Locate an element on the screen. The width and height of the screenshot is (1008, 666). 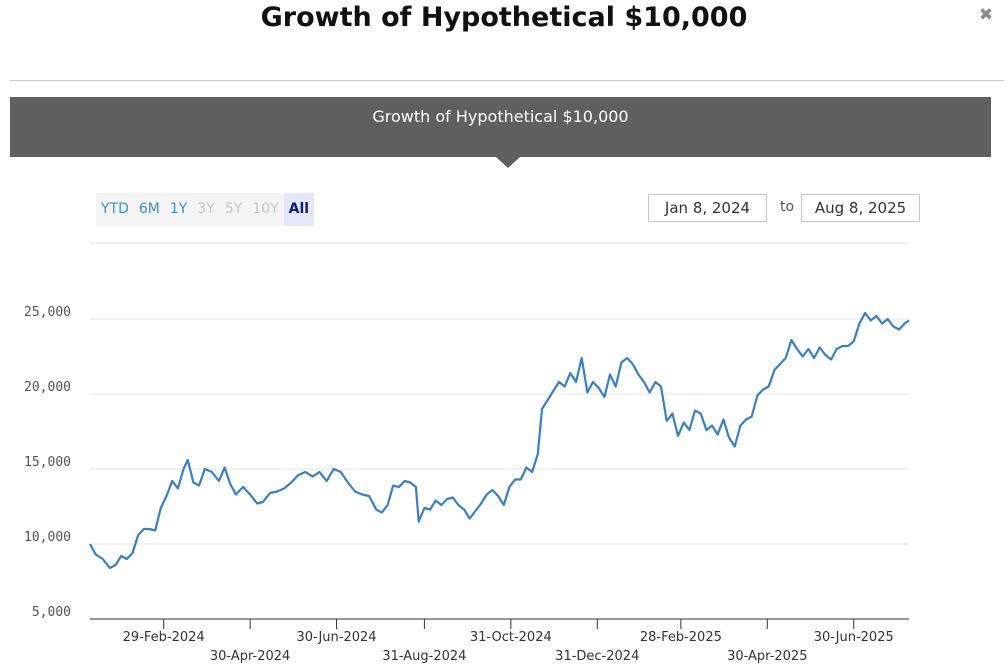
y-tick-label: 5,000 is located at coordinates (51, 612).